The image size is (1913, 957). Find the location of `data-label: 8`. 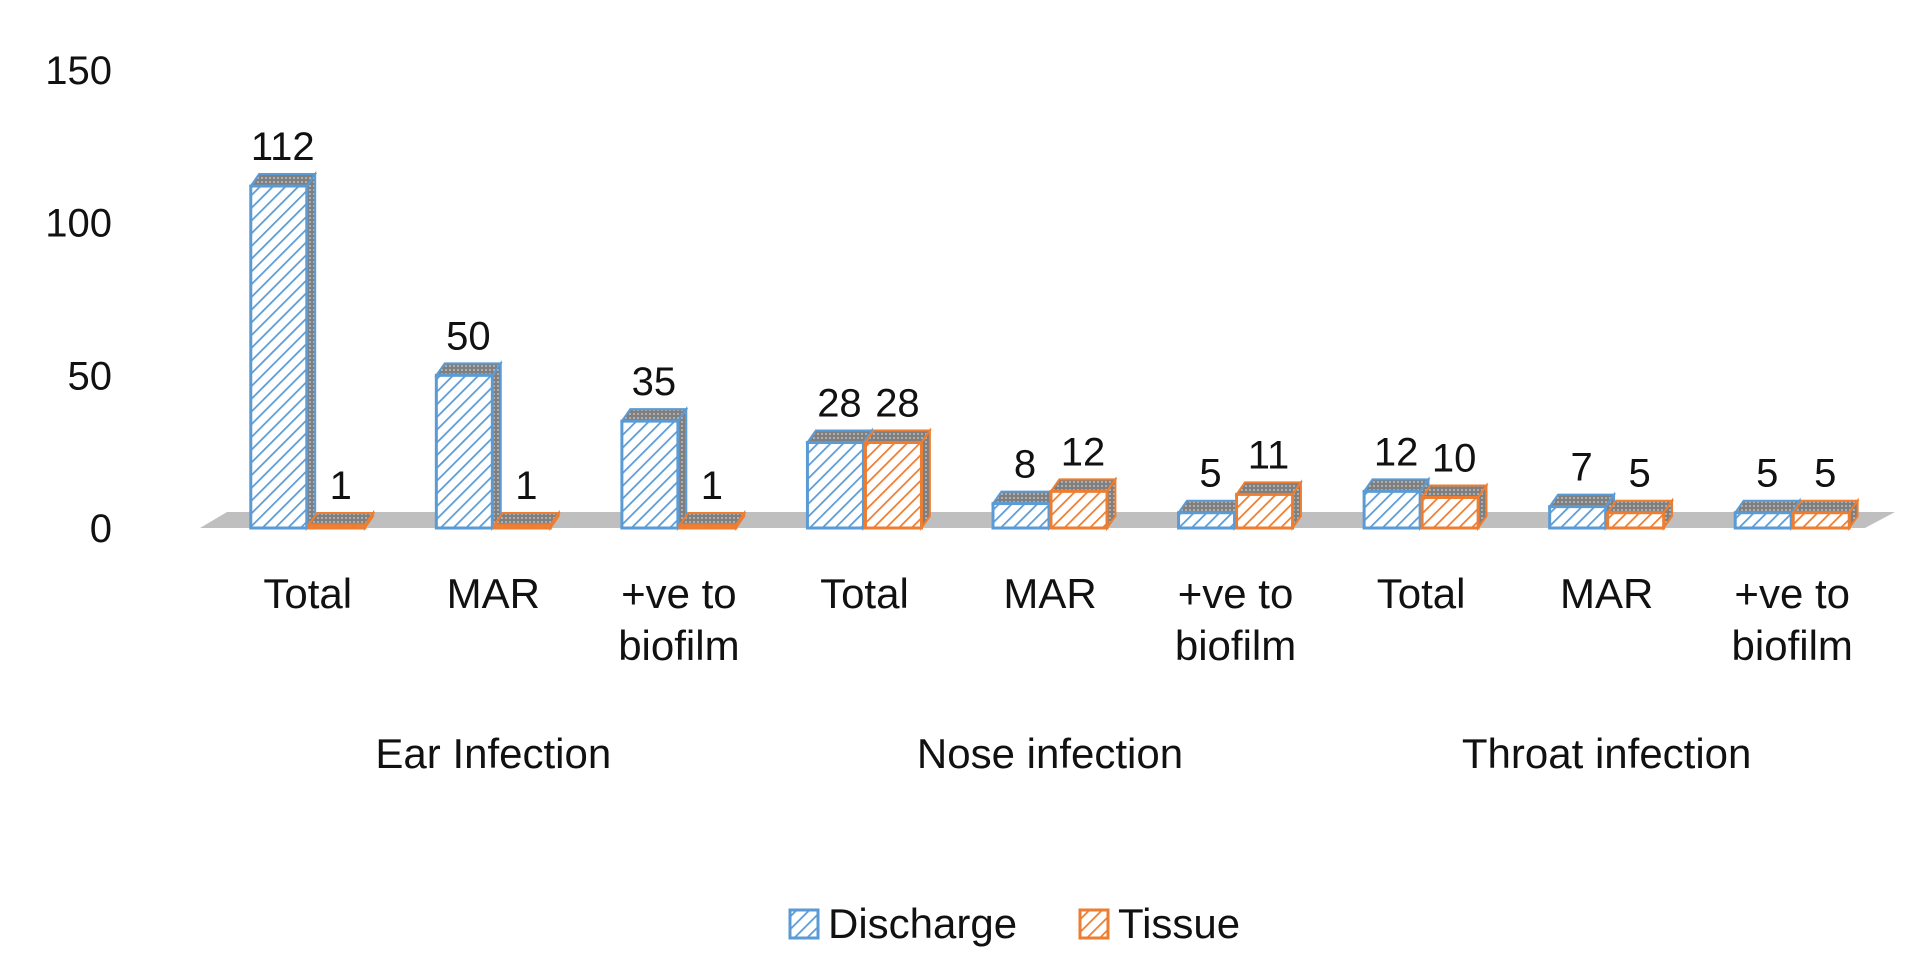

data-label: 8 is located at coordinates (1025, 465).